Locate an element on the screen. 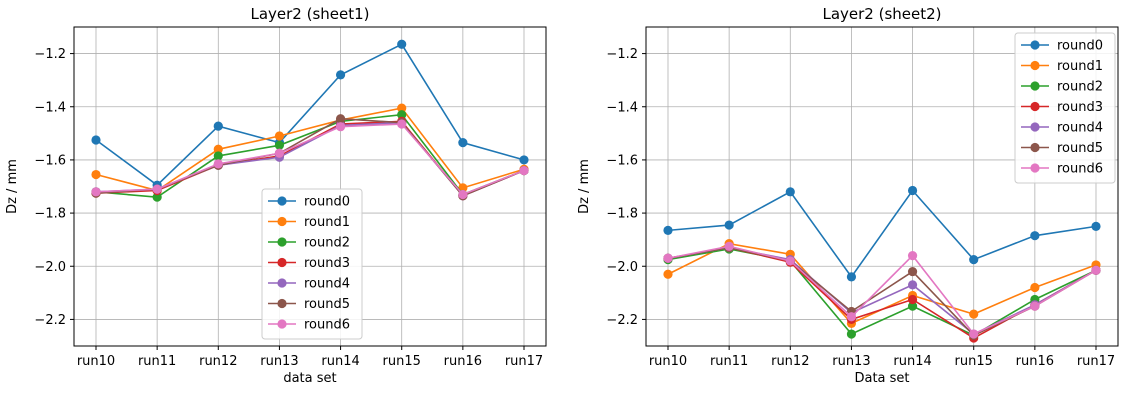  x-tick-label: run14 is located at coordinates (912, 361).